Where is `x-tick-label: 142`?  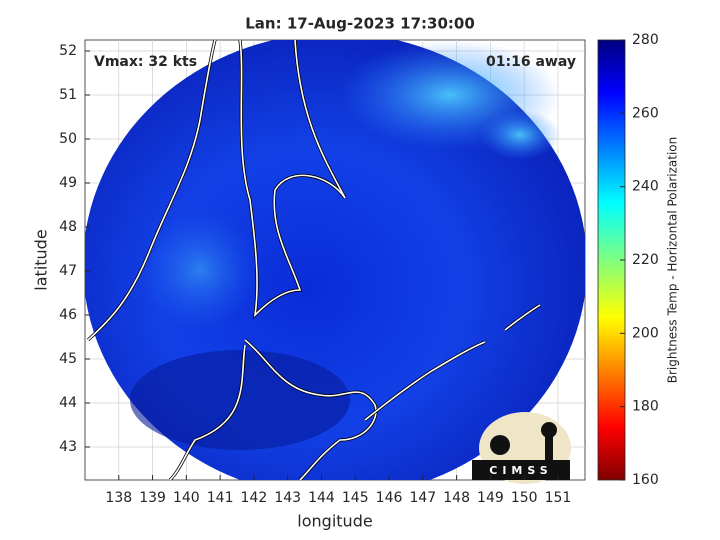 x-tick-label: 142 is located at coordinates (254, 498).